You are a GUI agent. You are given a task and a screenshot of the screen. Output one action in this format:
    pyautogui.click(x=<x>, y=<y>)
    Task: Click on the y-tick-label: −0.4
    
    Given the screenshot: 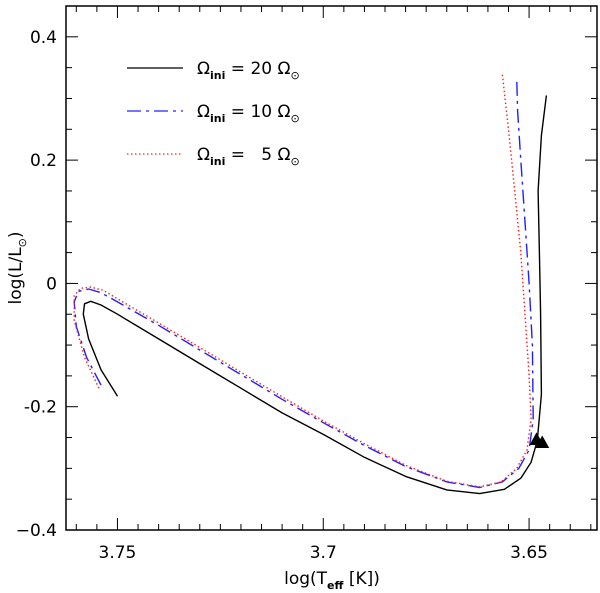 What is the action you would take?
    pyautogui.click(x=36, y=531)
    